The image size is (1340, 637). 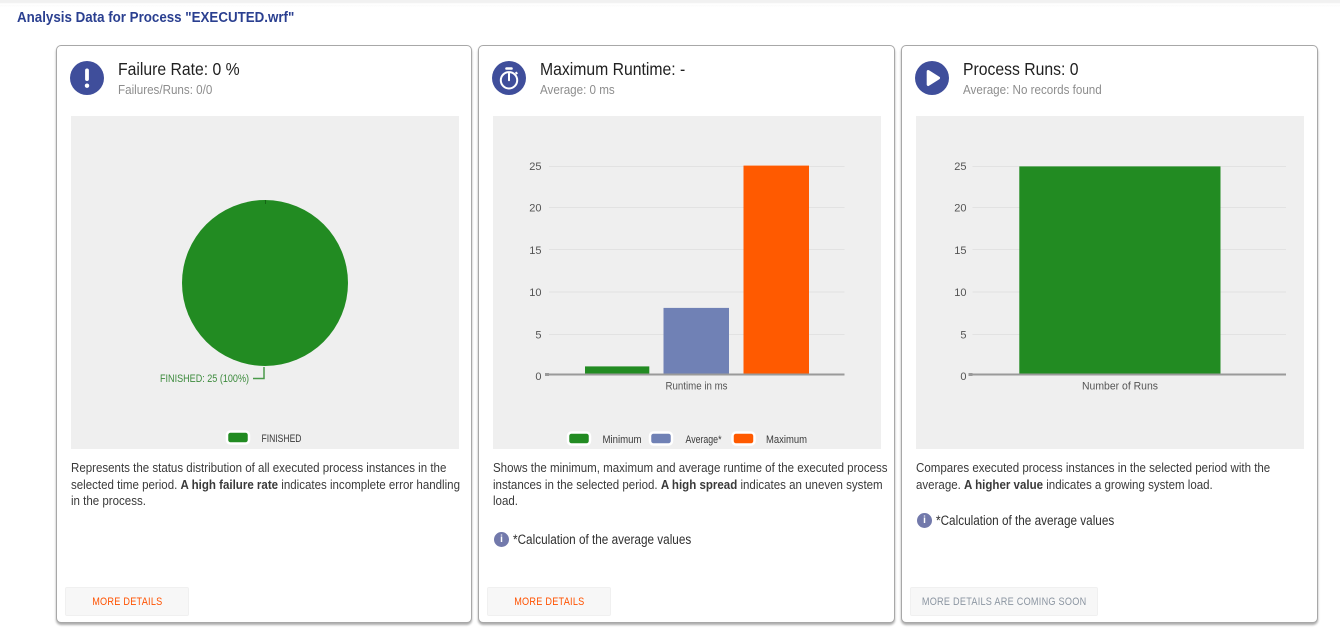 What do you see at coordinates (1120, 387) in the screenshot?
I see `svg-text: Number of Runs` at bounding box center [1120, 387].